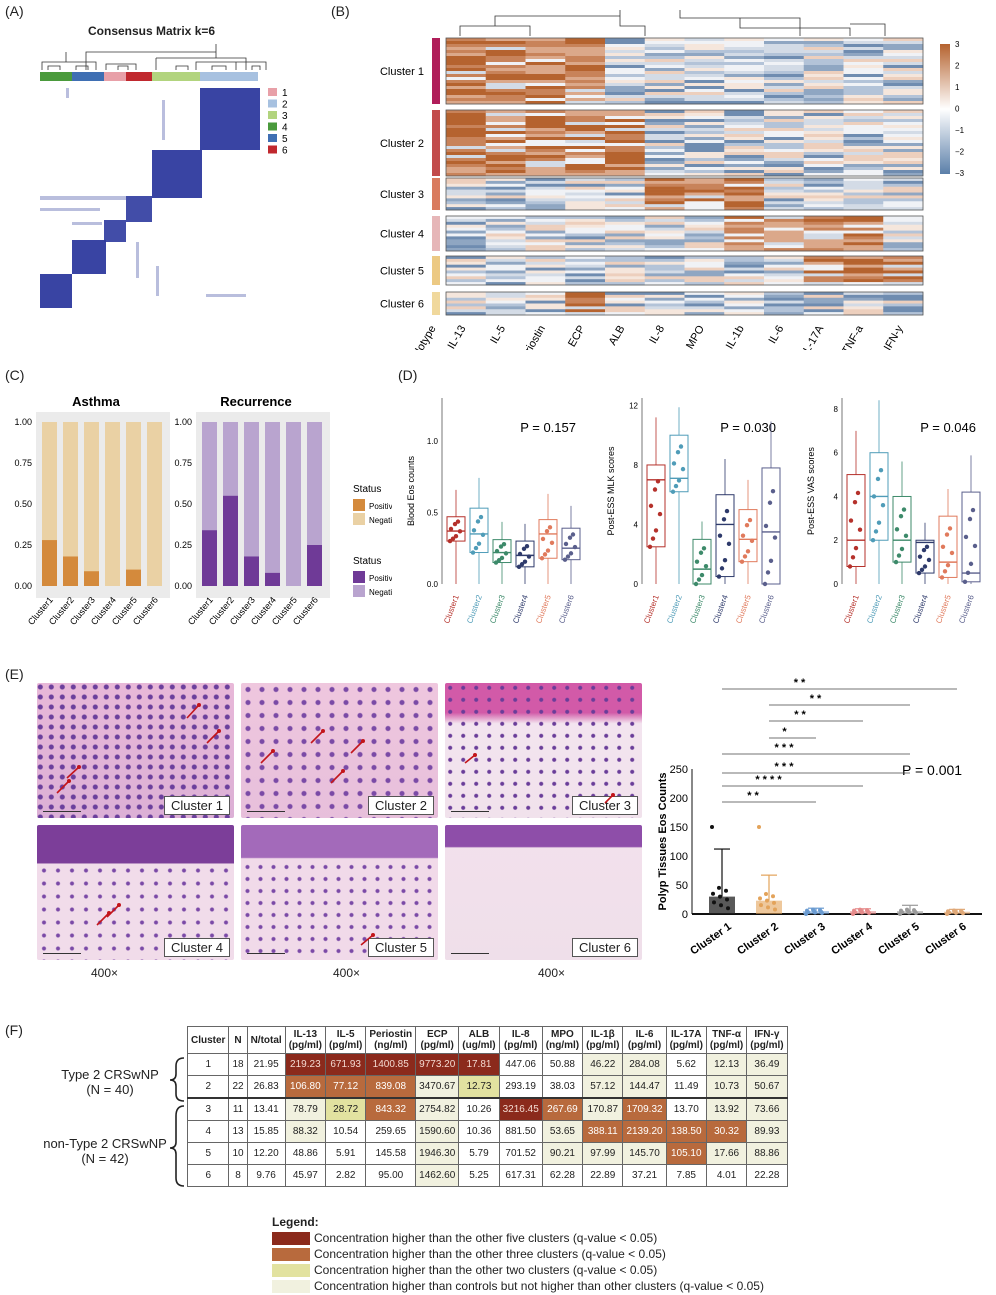 The height and width of the screenshot is (1295, 996). What do you see at coordinates (391, 1109) in the screenshot?
I see `table-cell: 843.32` at bounding box center [391, 1109].